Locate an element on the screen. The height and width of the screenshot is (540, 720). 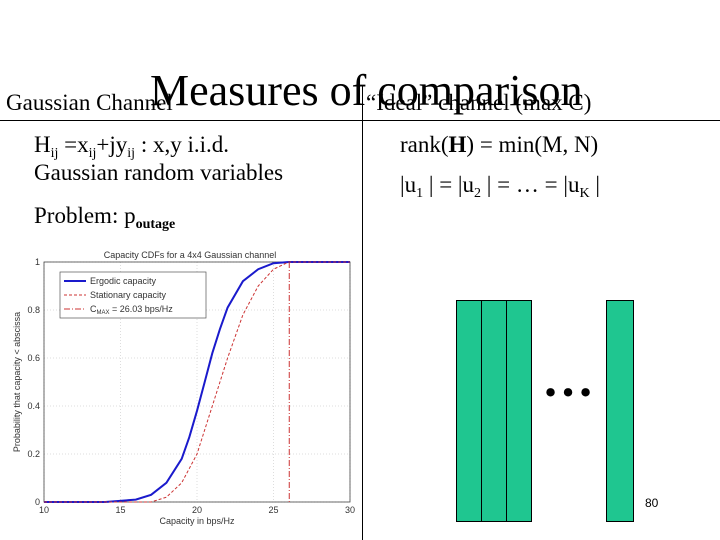
header-rule is located at coordinates (360, 120).